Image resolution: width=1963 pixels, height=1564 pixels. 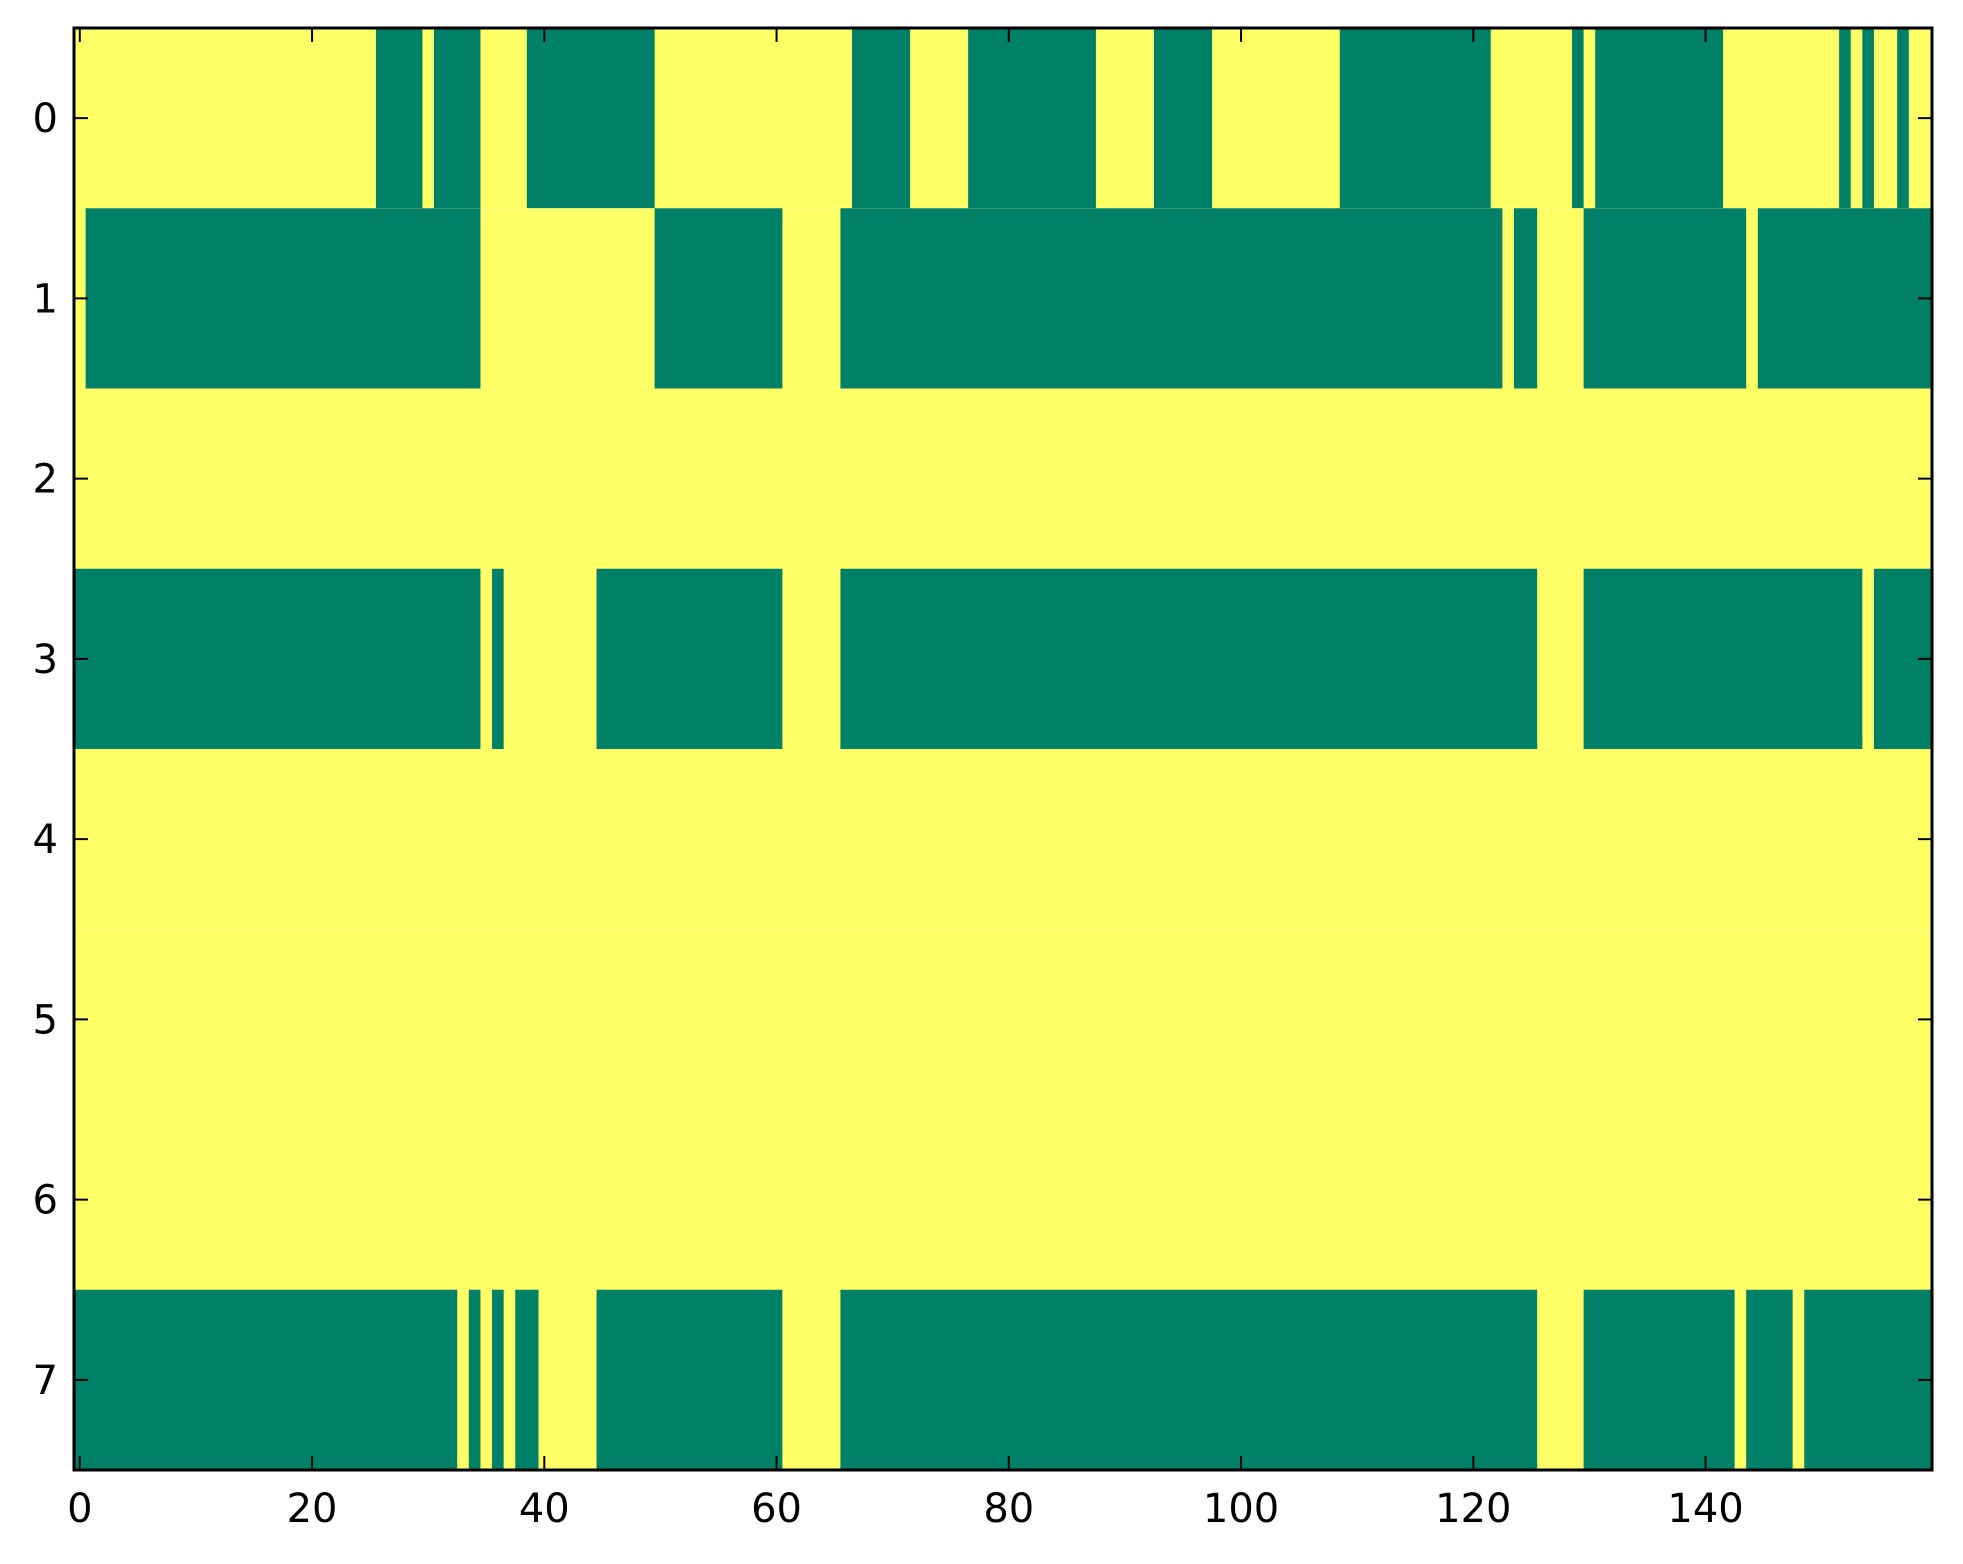 I want to click on x-tick-label-140: 140, so click(x=1705, y=1509).